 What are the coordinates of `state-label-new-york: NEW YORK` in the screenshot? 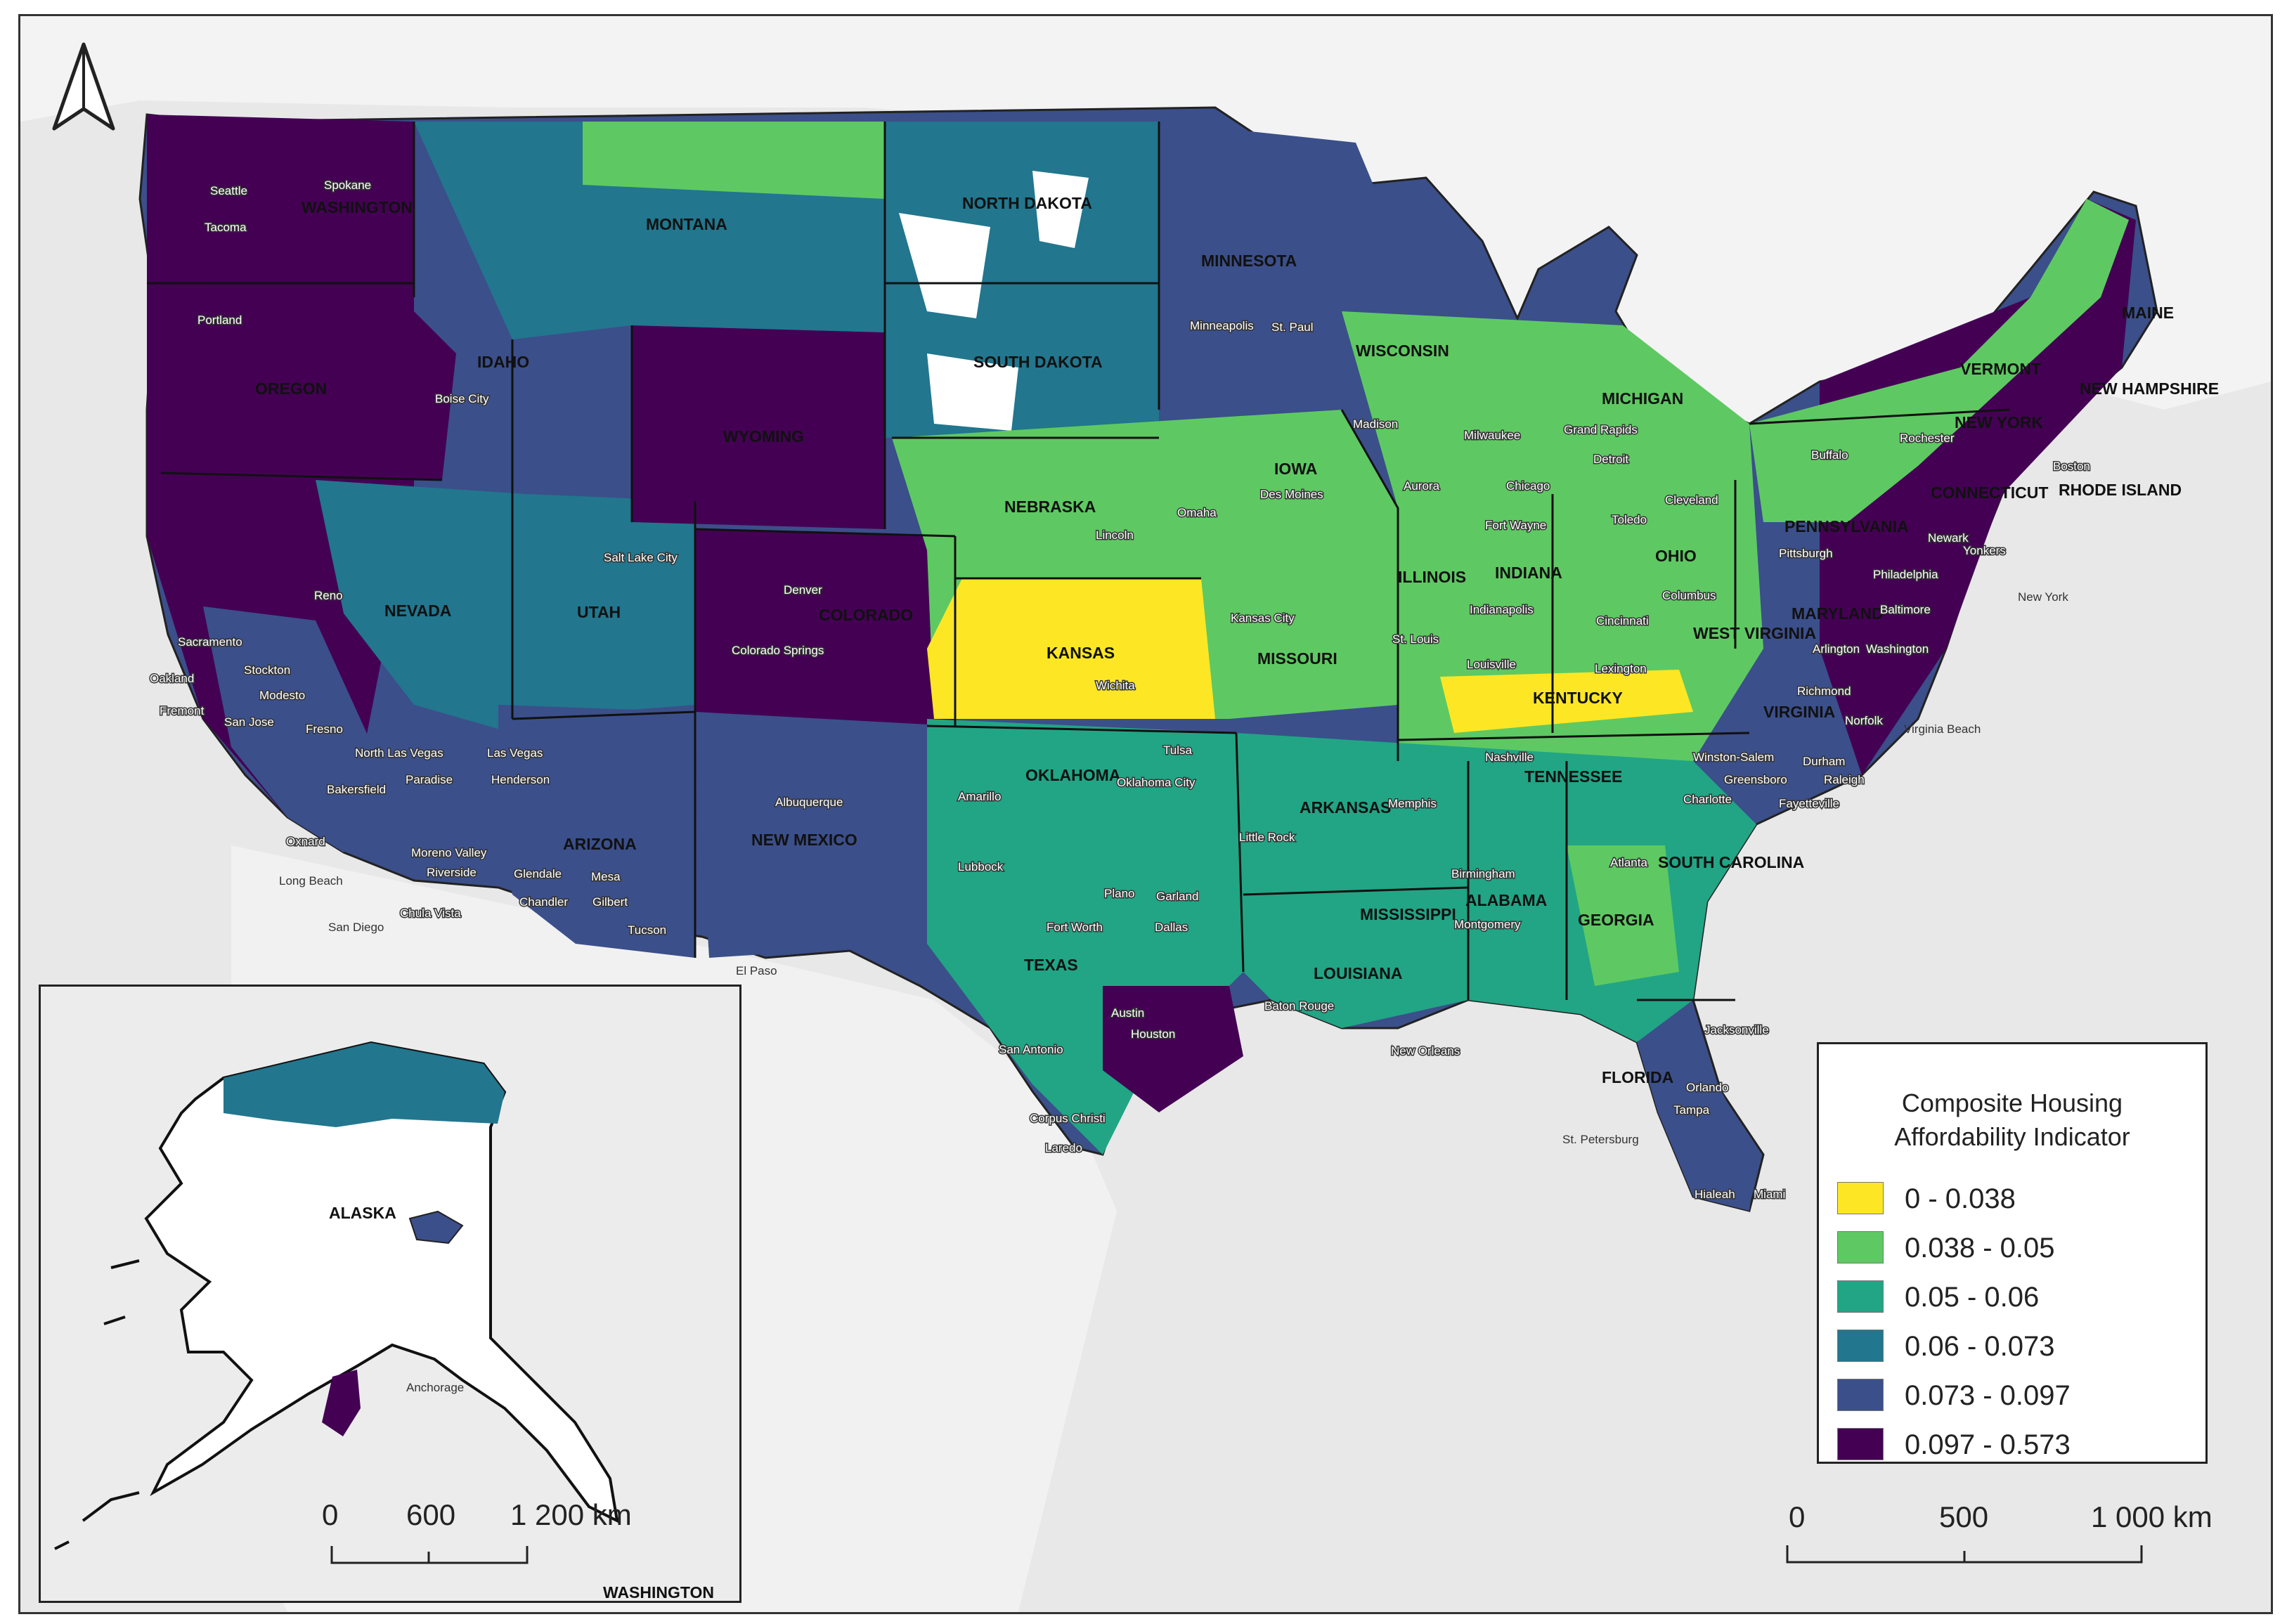 It's located at (1999, 422).